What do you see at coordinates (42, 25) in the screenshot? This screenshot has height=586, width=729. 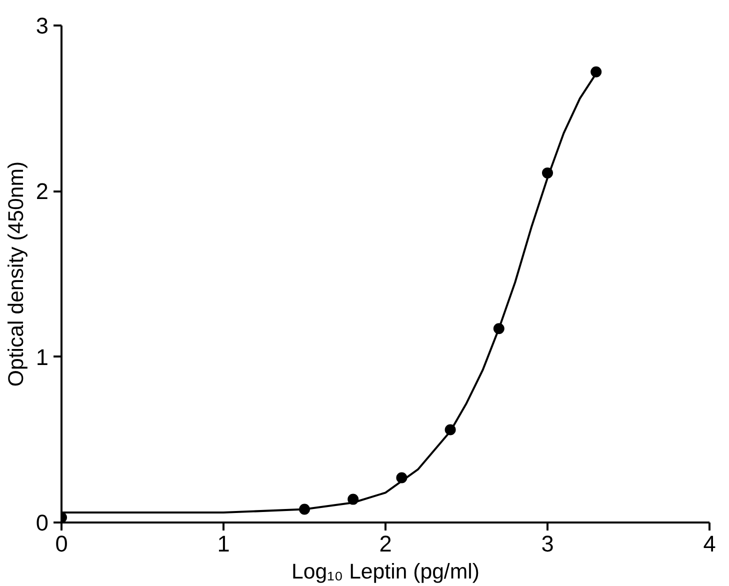 I see `y-tick-label: 3` at bounding box center [42, 25].